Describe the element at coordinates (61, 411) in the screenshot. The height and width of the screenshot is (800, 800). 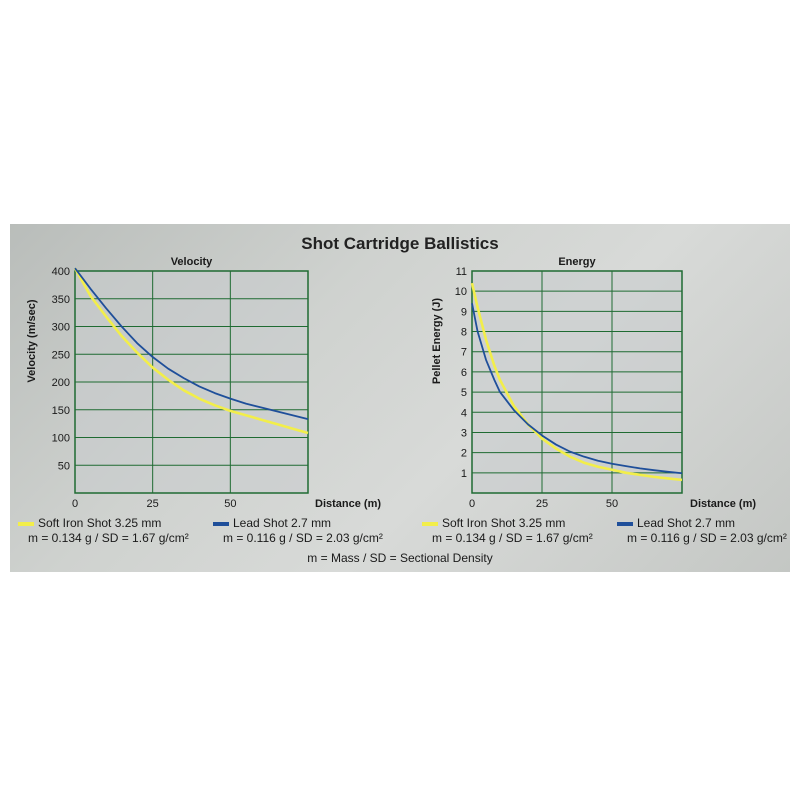
I see `y-tick-label: 150` at that location.